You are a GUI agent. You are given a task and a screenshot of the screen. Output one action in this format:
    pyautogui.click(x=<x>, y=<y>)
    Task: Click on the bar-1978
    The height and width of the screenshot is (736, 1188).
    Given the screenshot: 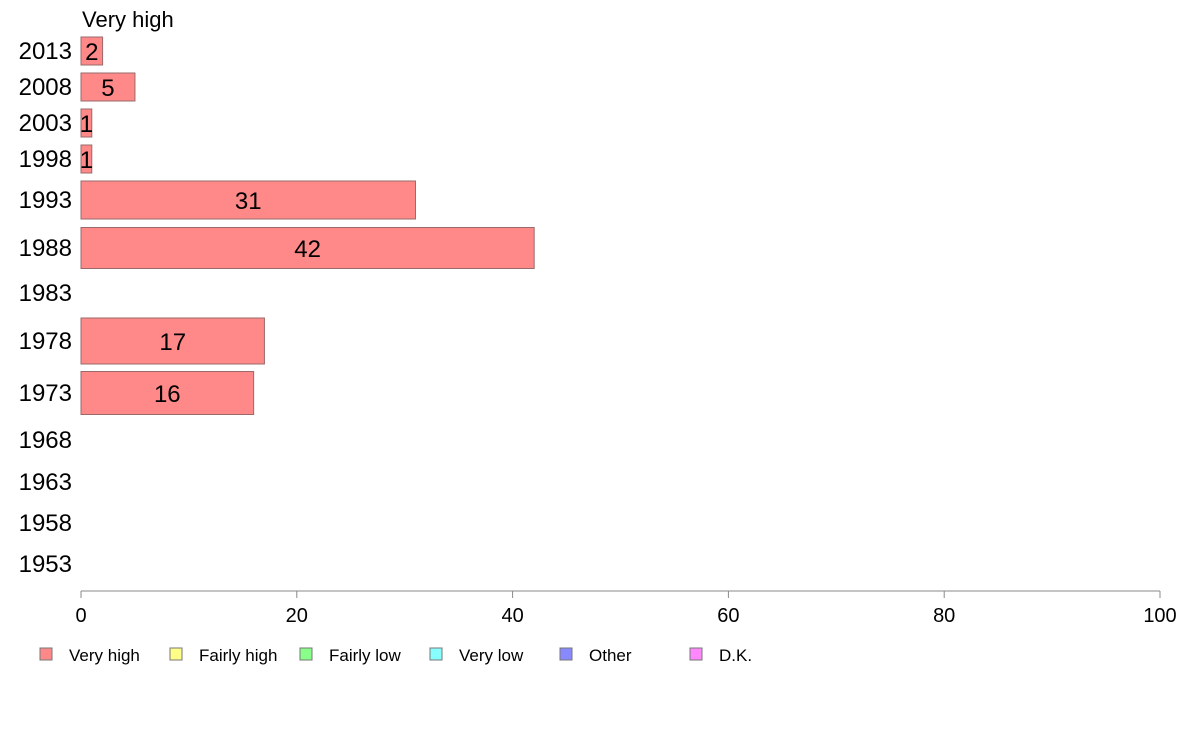 What is the action you would take?
    pyautogui.click(x=172, y=341)
    